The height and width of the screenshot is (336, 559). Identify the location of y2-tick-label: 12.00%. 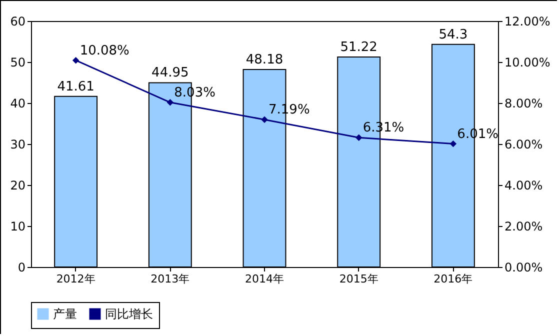
(527, 21).